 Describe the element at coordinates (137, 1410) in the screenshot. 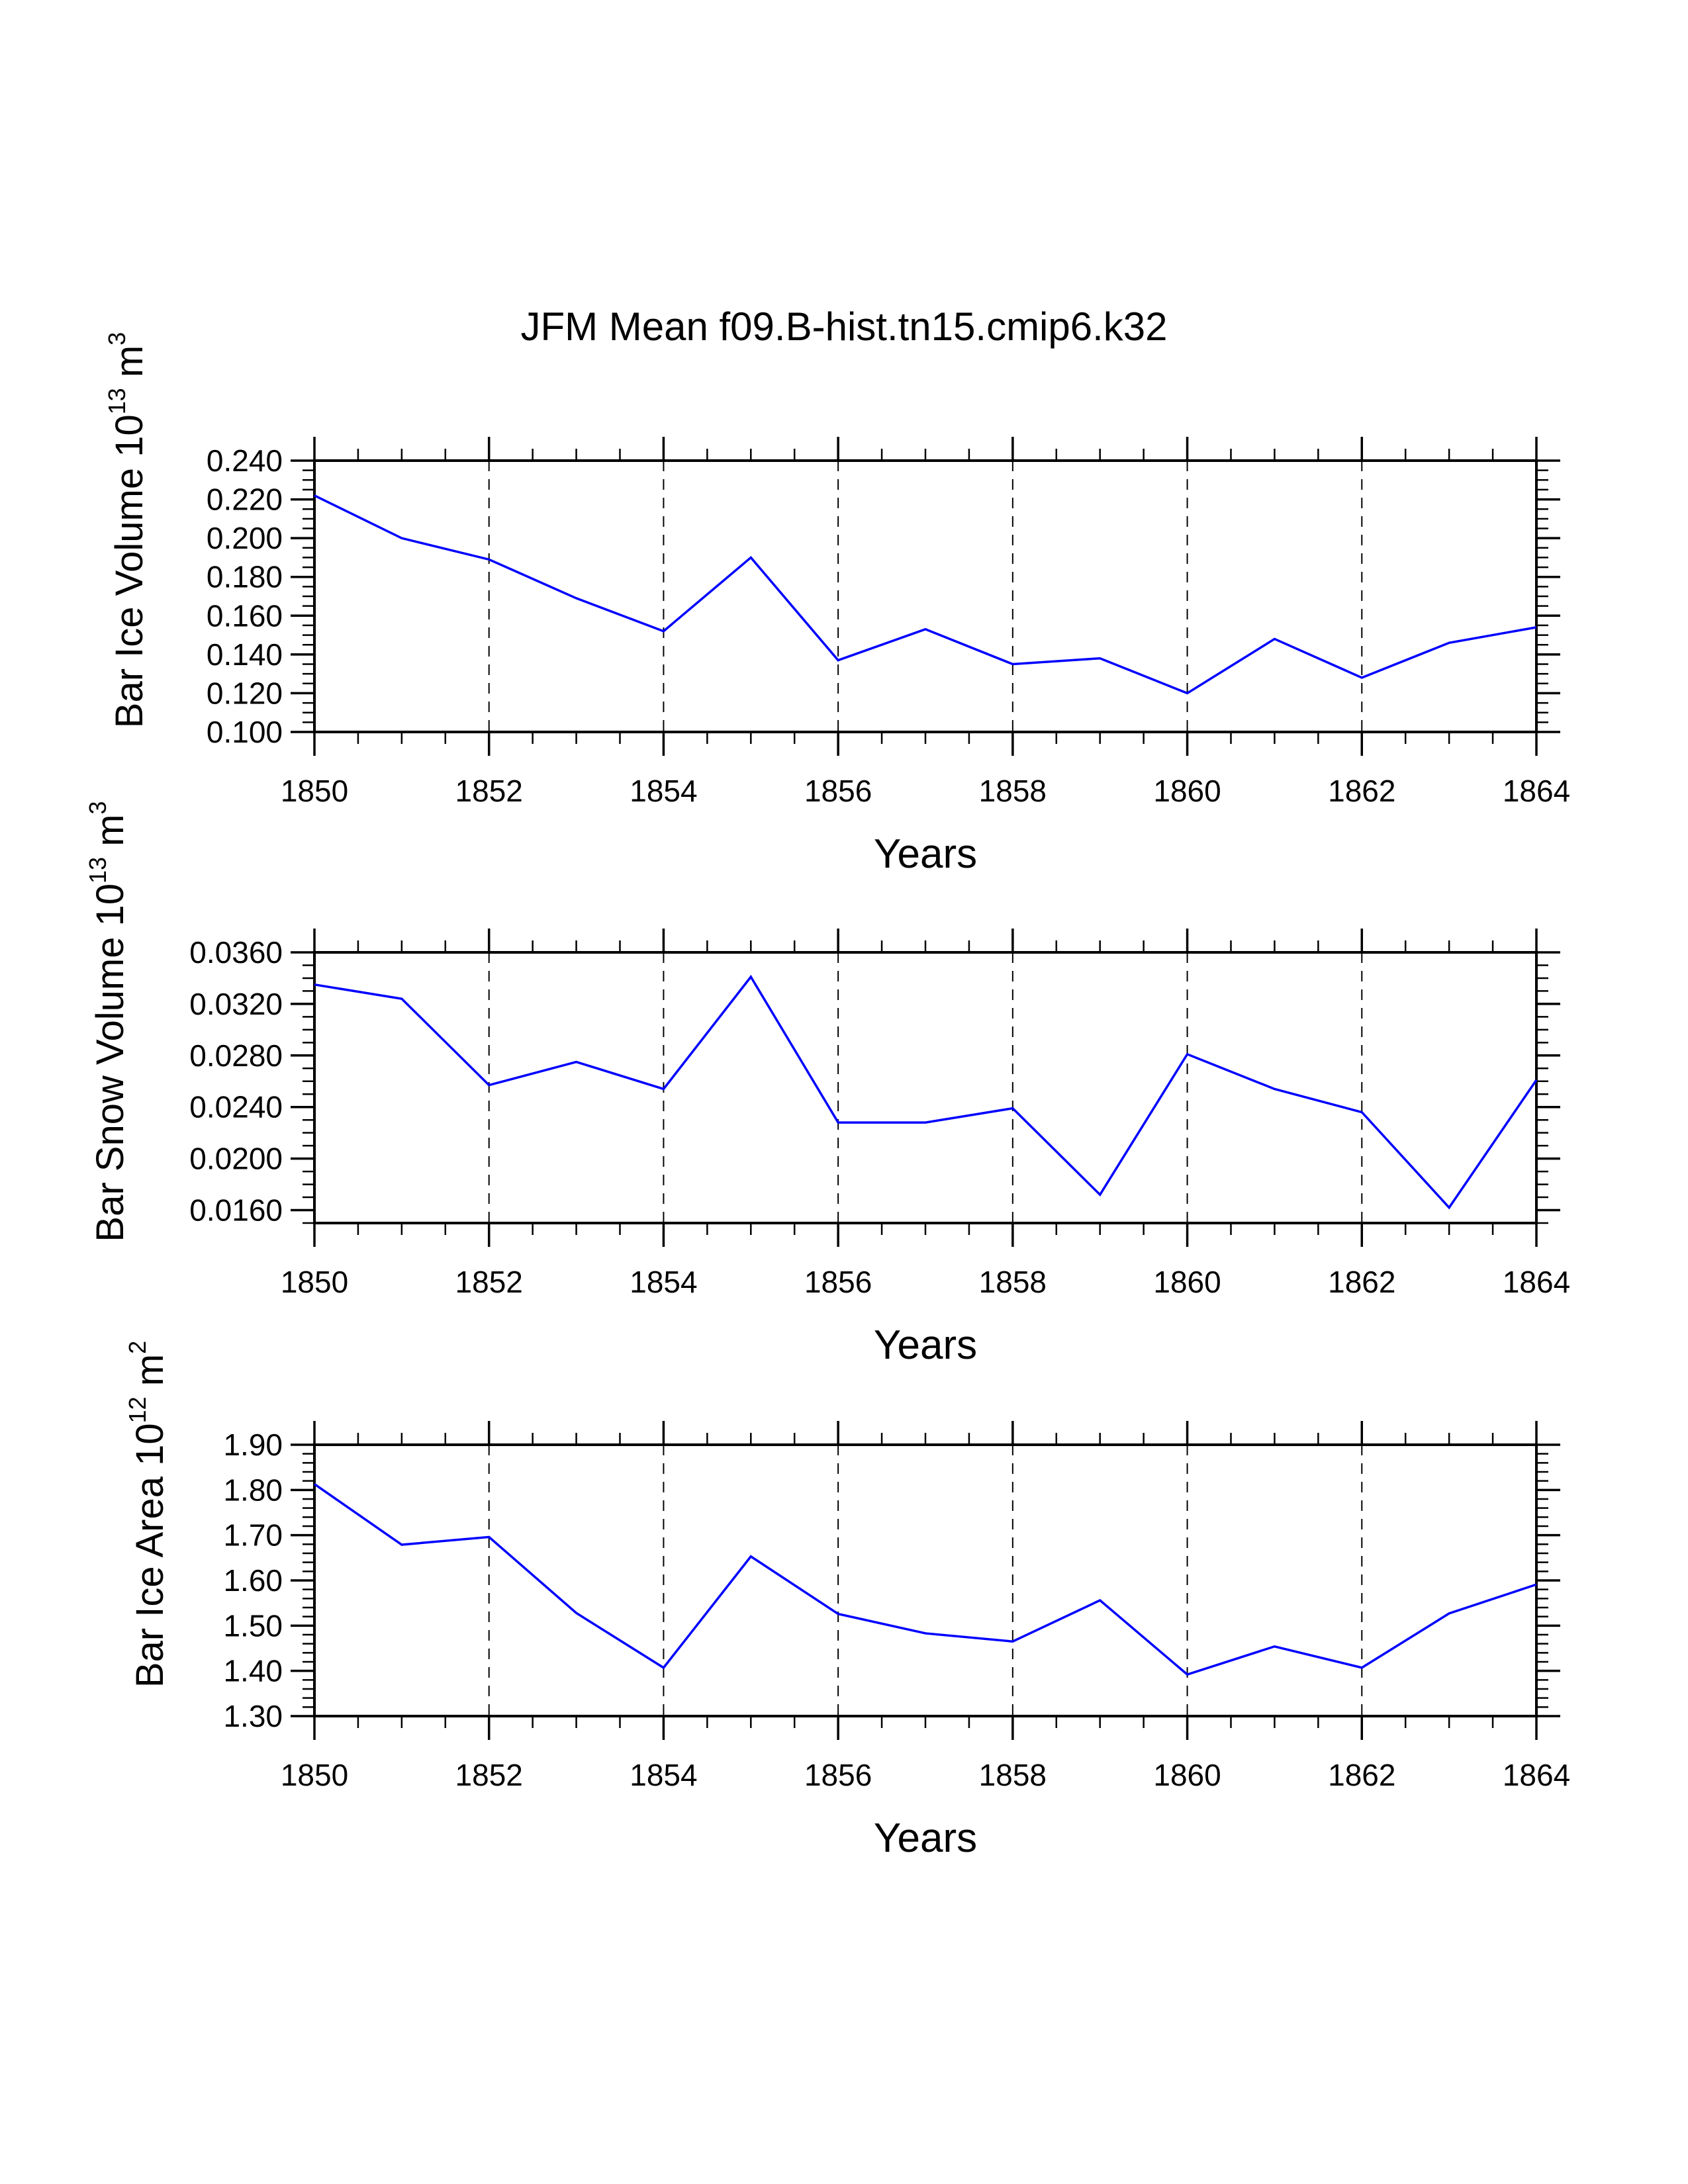

I see `y-axis-title-exponent: 12` at that location.